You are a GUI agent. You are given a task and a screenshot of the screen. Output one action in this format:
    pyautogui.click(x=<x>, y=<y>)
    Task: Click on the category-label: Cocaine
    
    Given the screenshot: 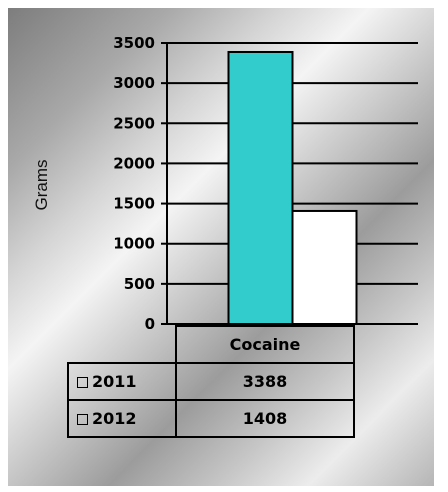 What is the action you would take?
    pyautogui.click(x=265, y=344)
    